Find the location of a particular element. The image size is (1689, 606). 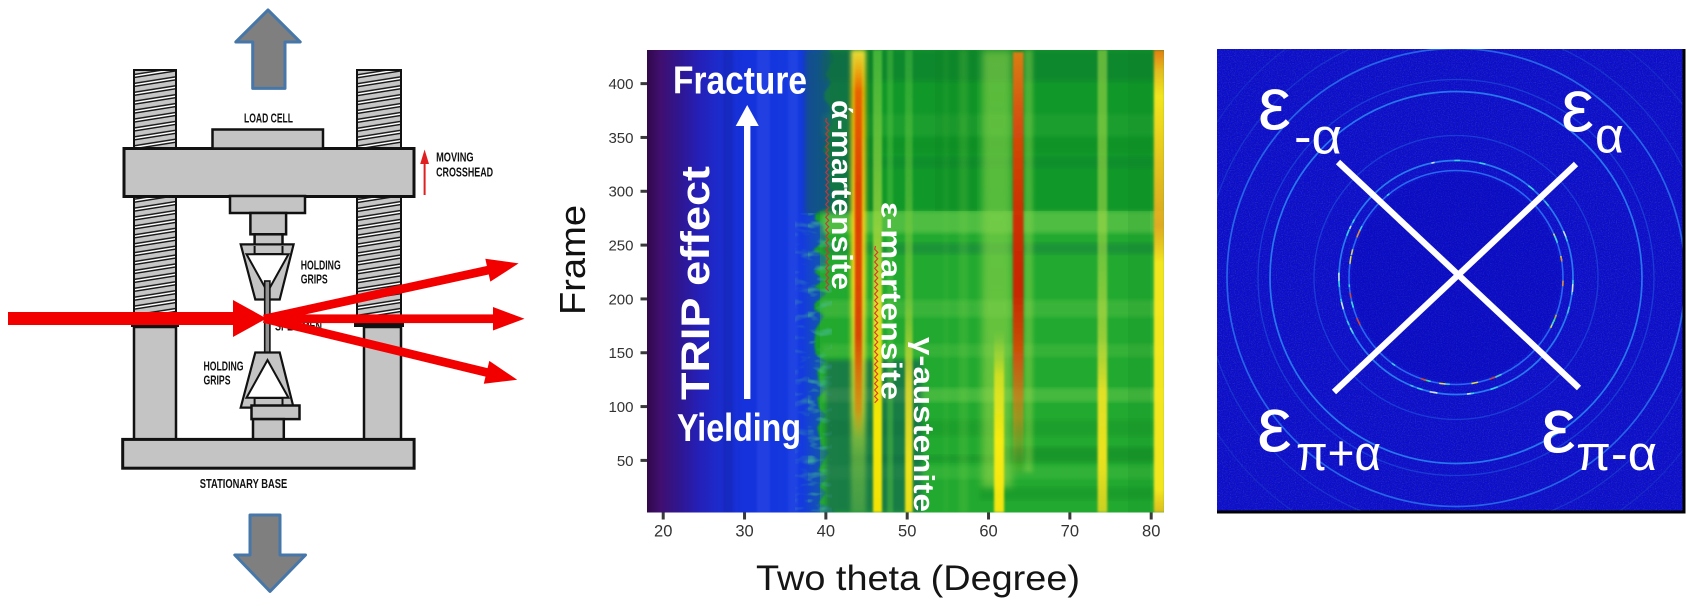

svg-text: Frame is located at coordinates (572, 260).